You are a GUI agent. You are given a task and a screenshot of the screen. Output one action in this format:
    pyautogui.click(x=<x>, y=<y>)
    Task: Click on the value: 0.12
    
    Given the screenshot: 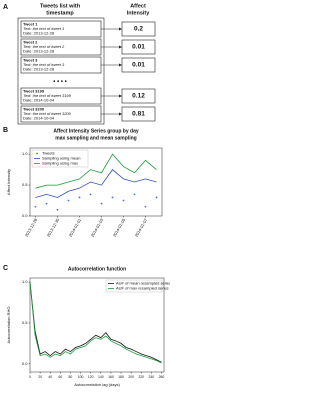 What is the action you would take?
    pyautogui.click(x=138, y=96)
    